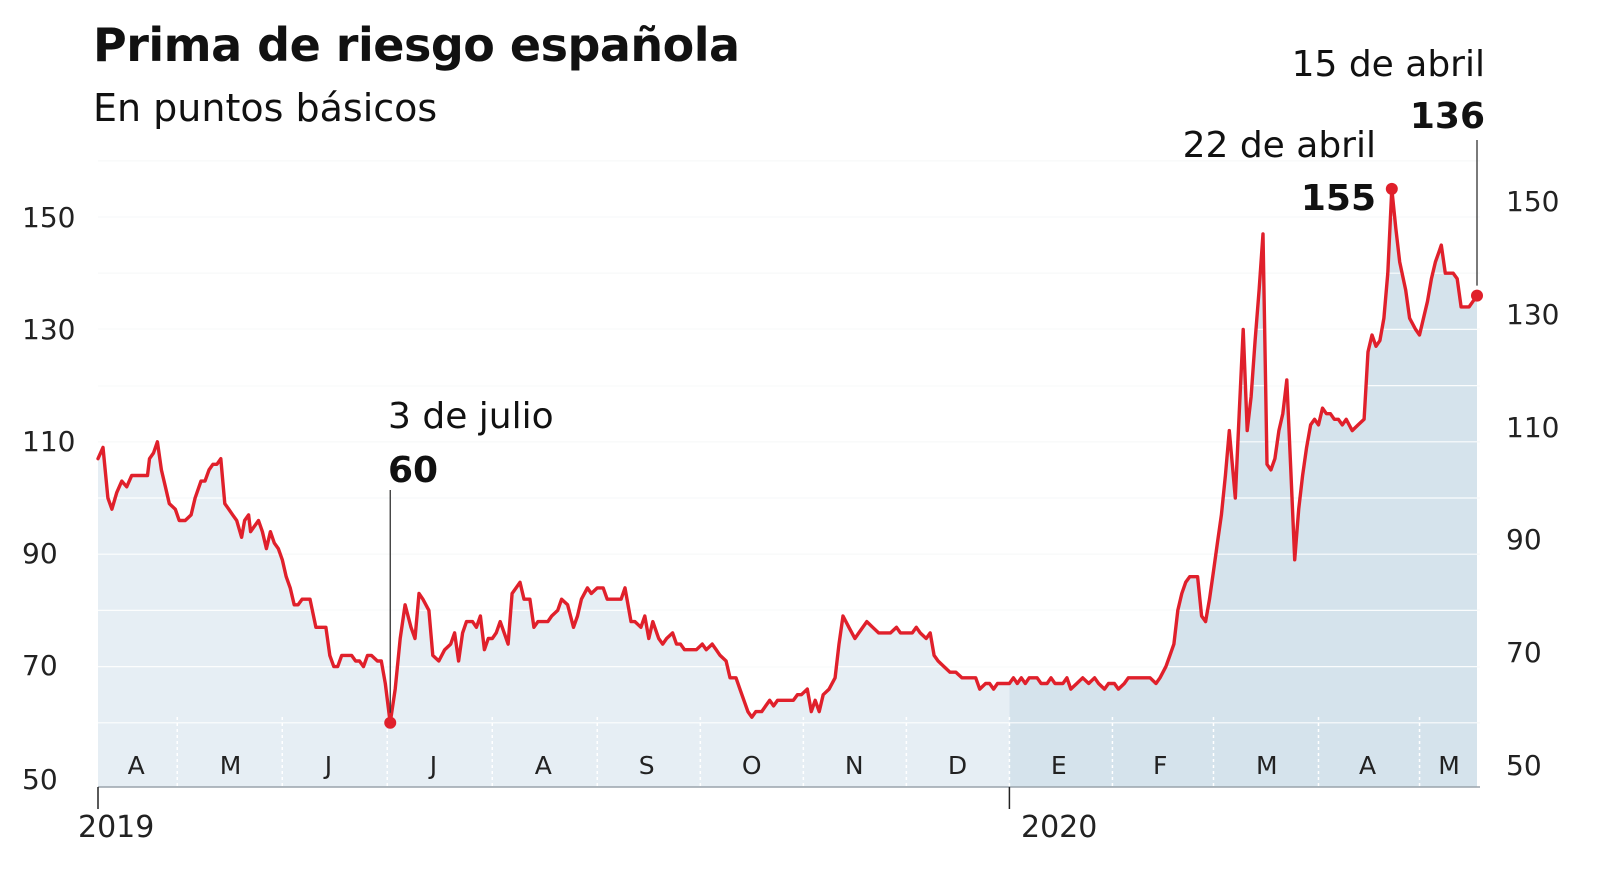  Describe the element at coordinates (48, 217) in the screenshot. I see `y-tick-label-left: 150` at that location.